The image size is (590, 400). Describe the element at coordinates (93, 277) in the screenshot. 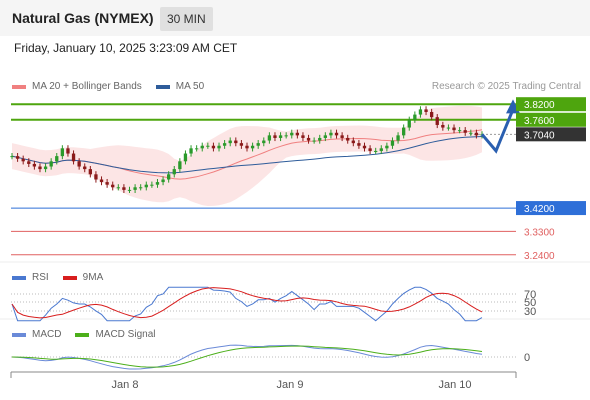

I see `rsi-ma-legend-label: 9MA` at that location.